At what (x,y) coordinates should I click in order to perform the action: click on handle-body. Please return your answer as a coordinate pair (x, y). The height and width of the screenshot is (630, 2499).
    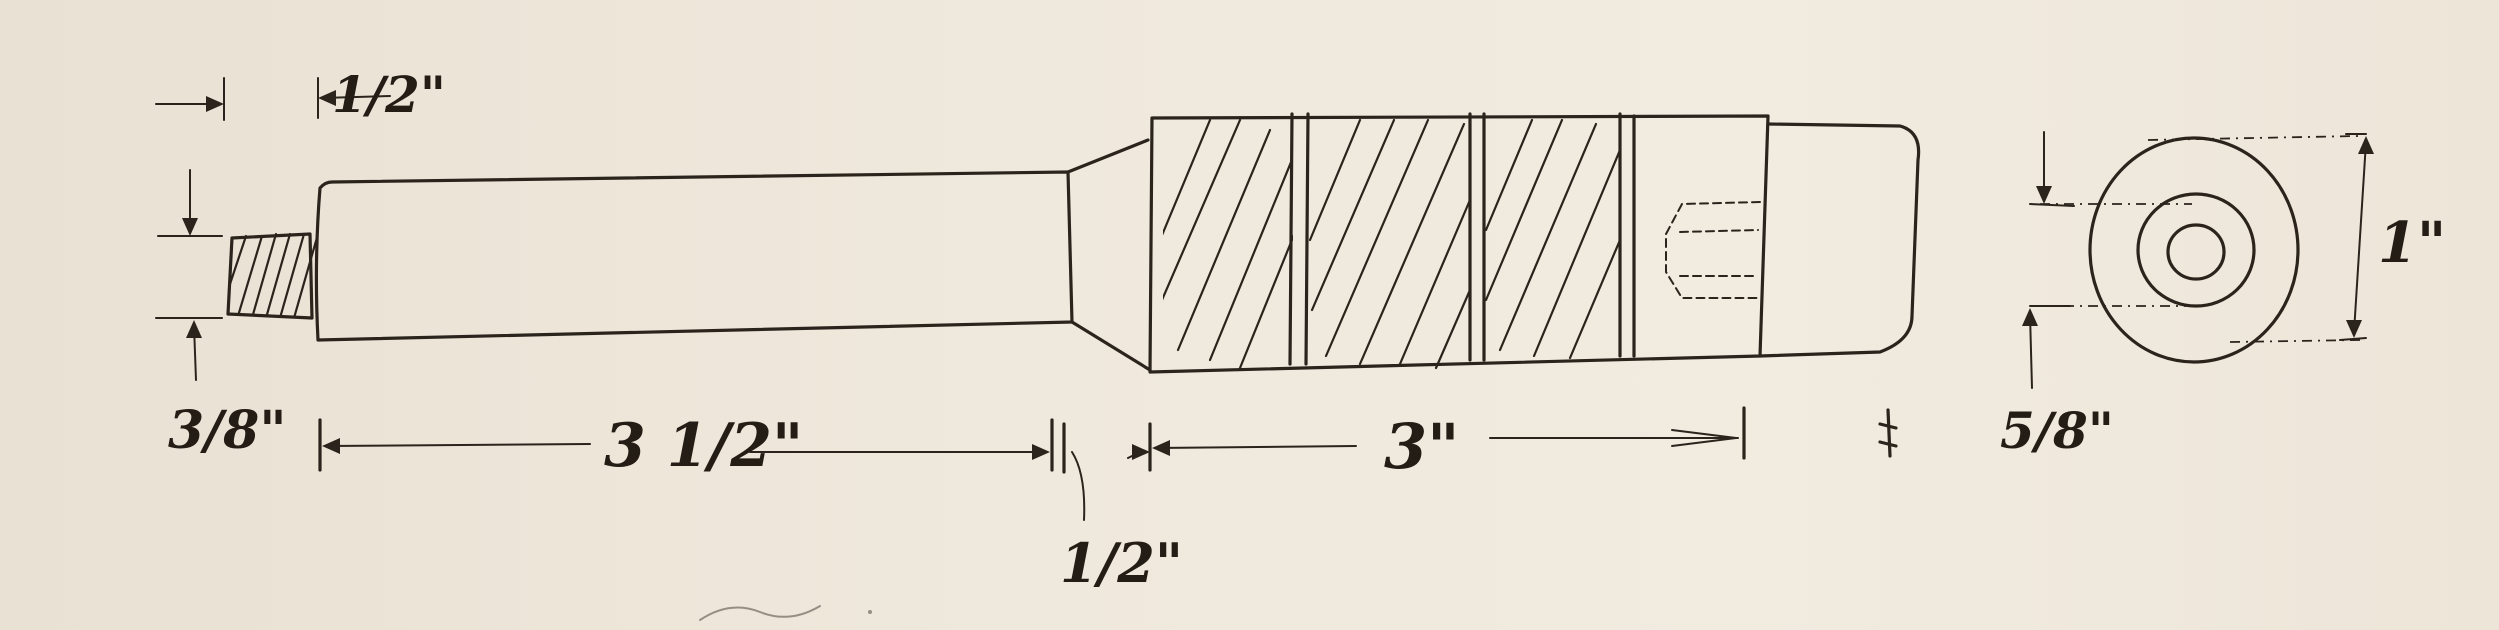
    Looking at the image, I should click on (1534, 243).